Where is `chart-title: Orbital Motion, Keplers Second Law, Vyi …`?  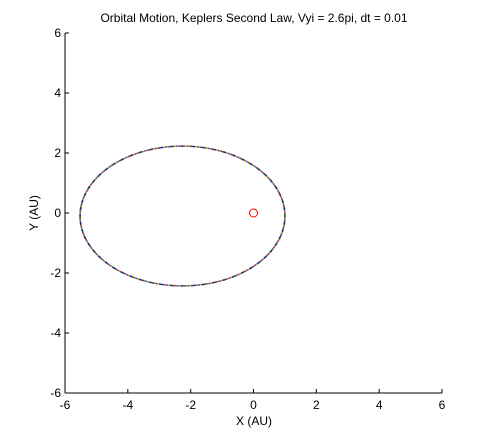 chart-title: Orbital Motion, Keplers Second Law, Vyi … is located at coordinates (253, 18).